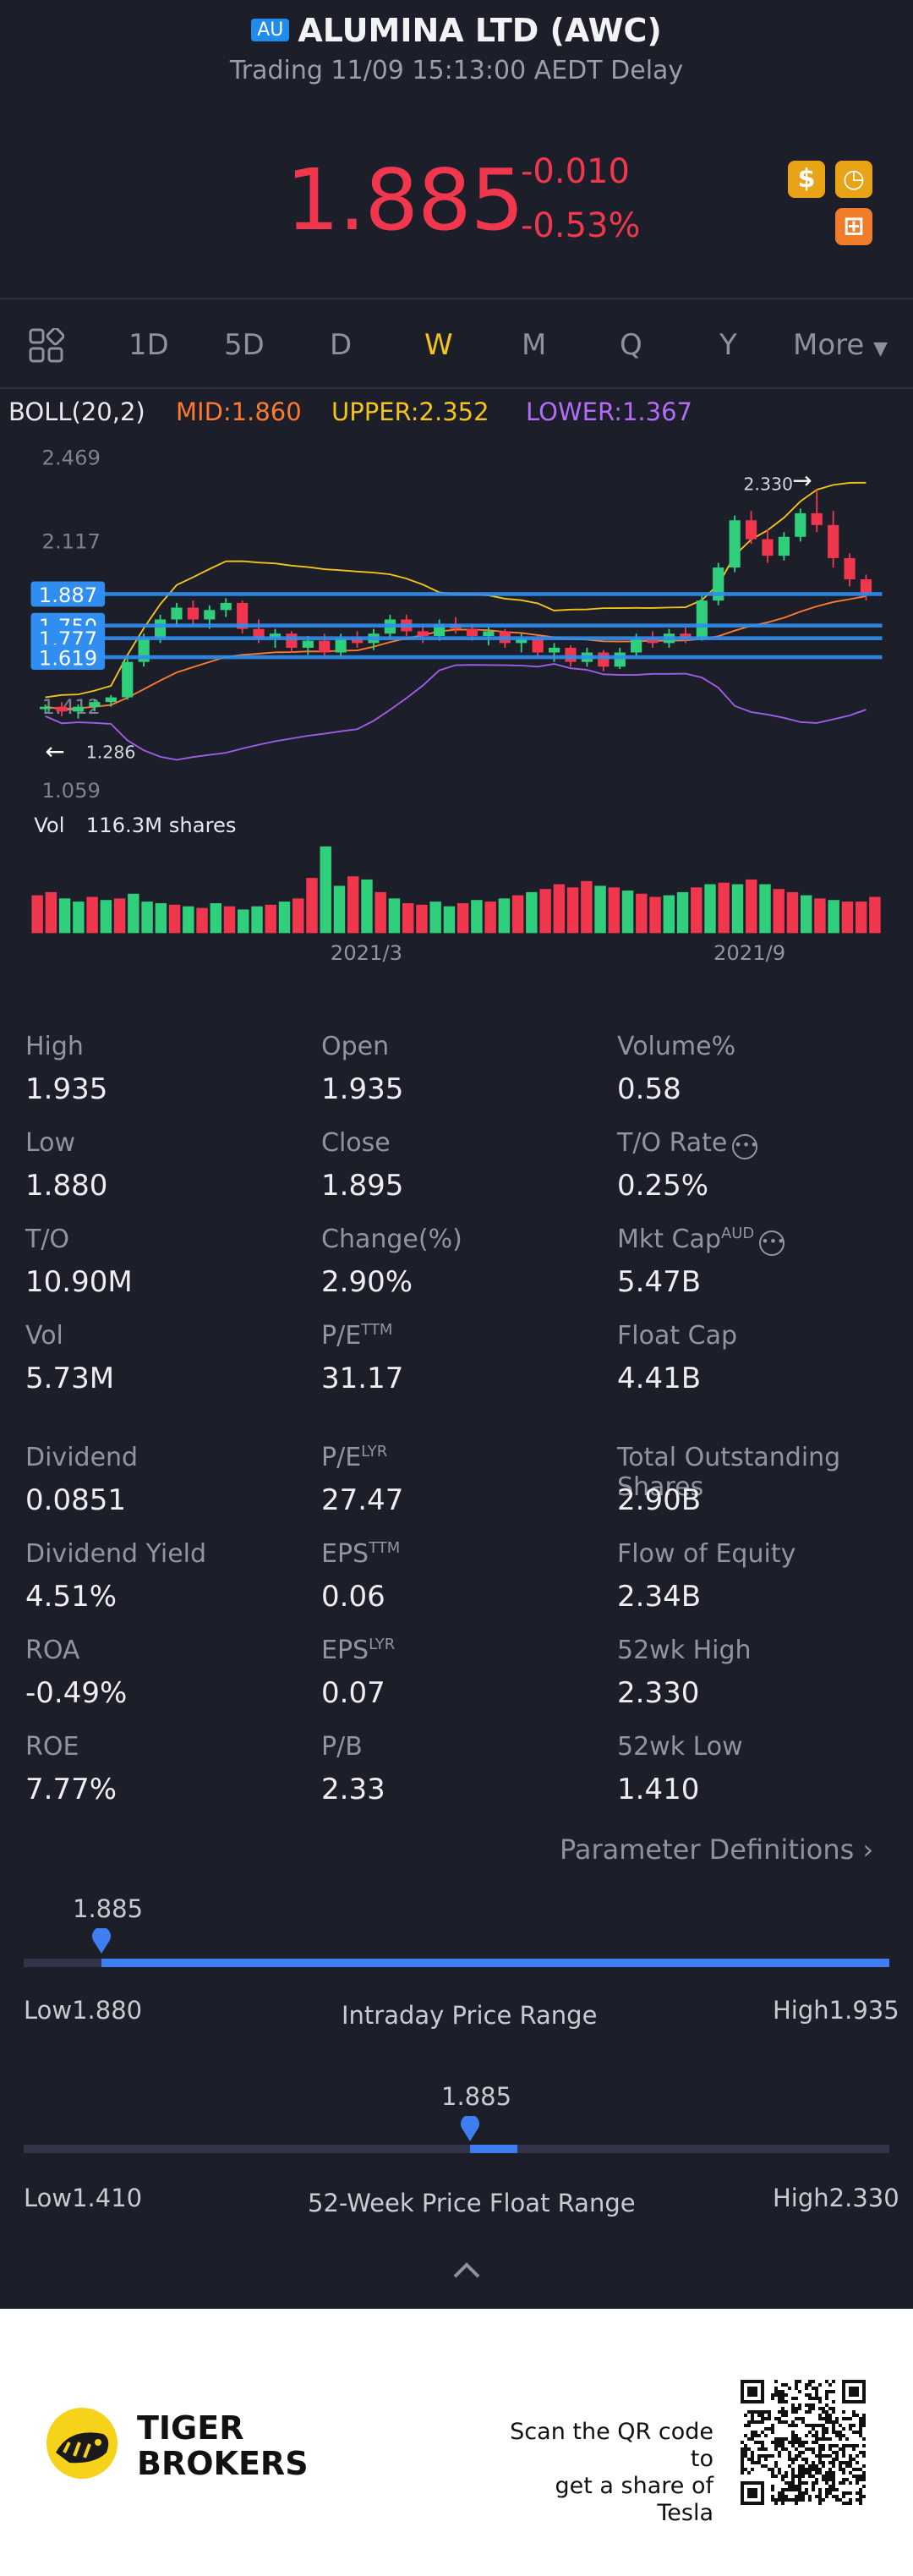  I want to click on stat-value: 0.25%, so click(663, 1186).